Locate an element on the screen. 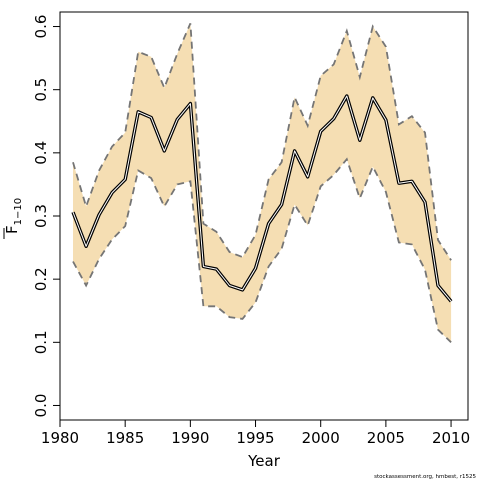 This screenshot has height=480, width=480. y-axis-title: F1−10 is located at coordinates (13, 218).